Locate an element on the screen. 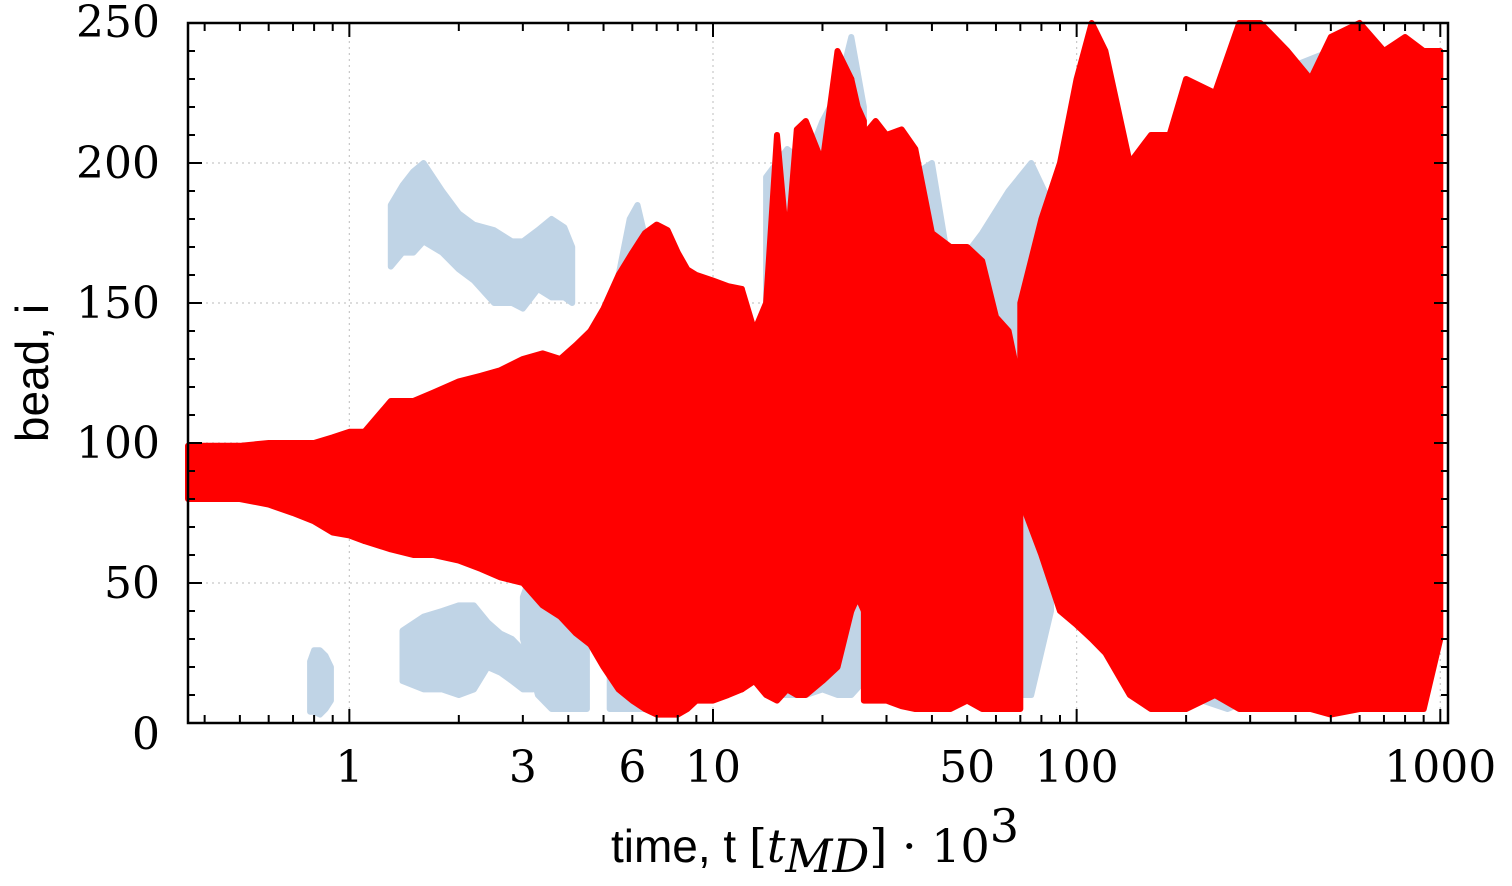  x-axis-title-subscript: MD is located at coordinates (826, 856).